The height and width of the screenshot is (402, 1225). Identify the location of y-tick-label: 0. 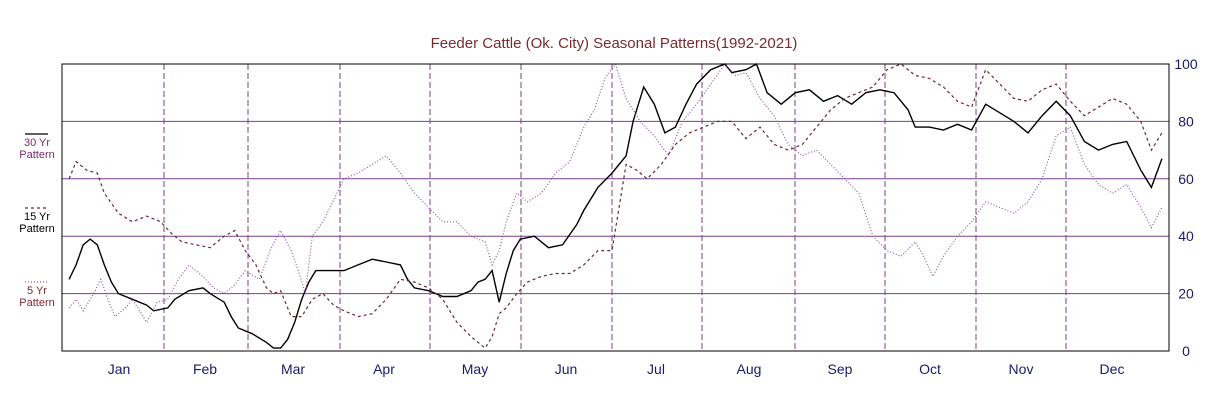
(1186, 351).